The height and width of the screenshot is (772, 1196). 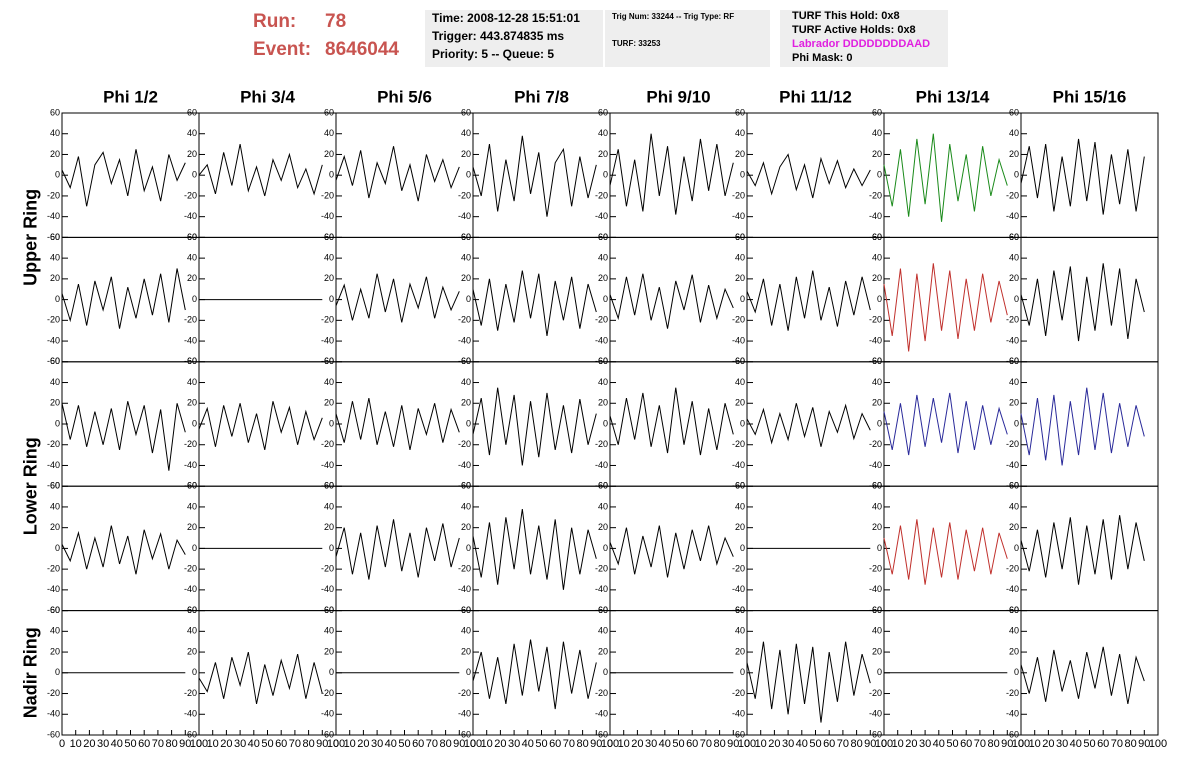 What do you see at coordinates (377, 744) in the screenshot?
I see `x-tick-label: 30` at bounding box center [377, 744].